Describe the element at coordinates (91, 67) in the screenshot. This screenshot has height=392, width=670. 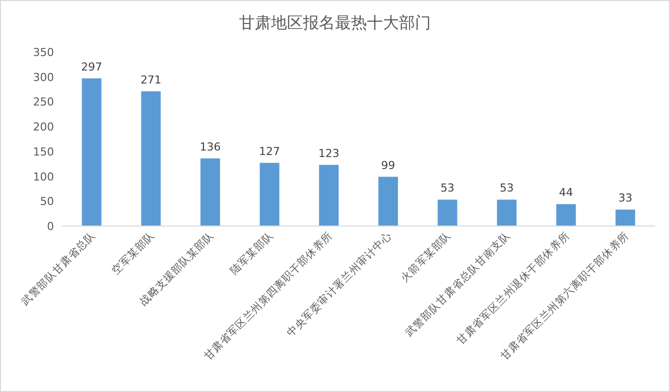
I see `data-label: 297` at that location.